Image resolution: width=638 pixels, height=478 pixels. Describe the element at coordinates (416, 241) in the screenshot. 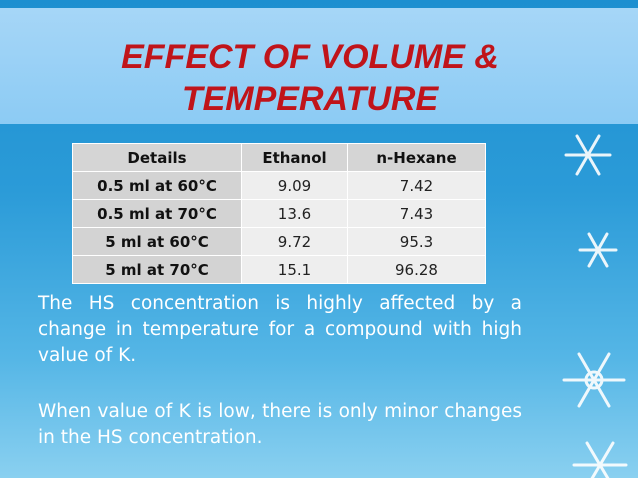

I see `table-cell: 95.3` at that location.